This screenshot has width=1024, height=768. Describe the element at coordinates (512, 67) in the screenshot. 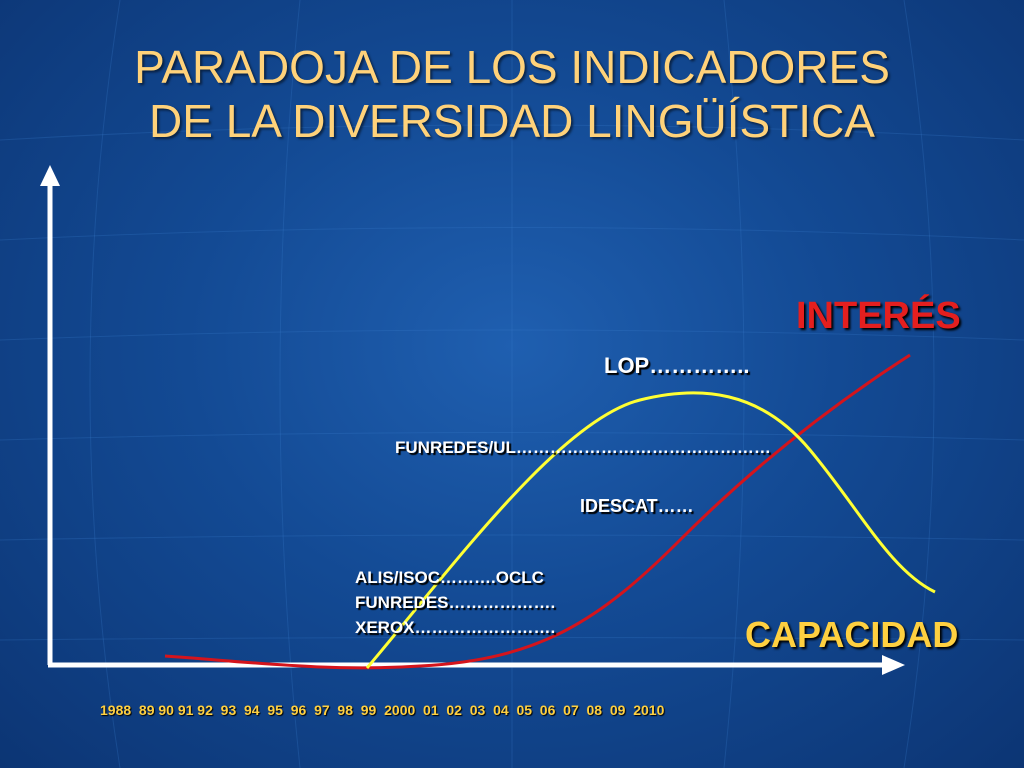

I see `title-line-1: PARADOJA DE LOS INDICADORES` at that location.